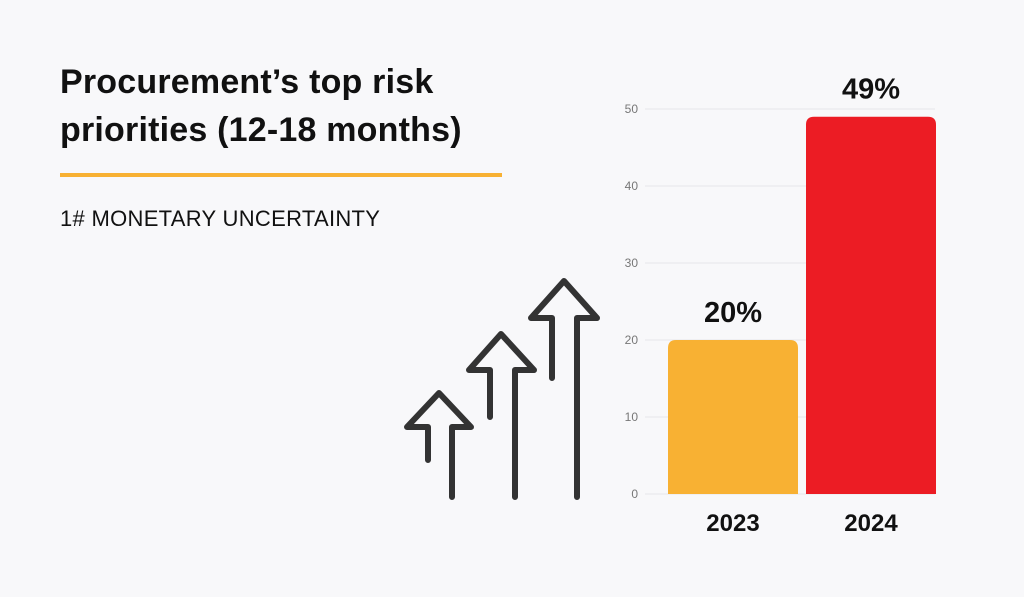  I want to click on title-line-1: Procurement’s top risk, so click(247, 82).